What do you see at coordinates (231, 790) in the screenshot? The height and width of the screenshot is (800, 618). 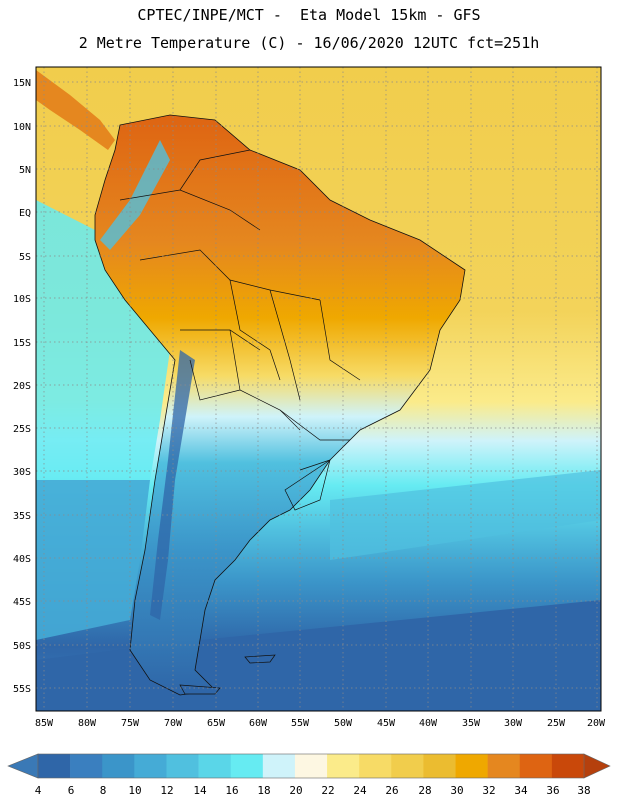 I see `colorbar-label: 16` at bounding box center [231, 790].